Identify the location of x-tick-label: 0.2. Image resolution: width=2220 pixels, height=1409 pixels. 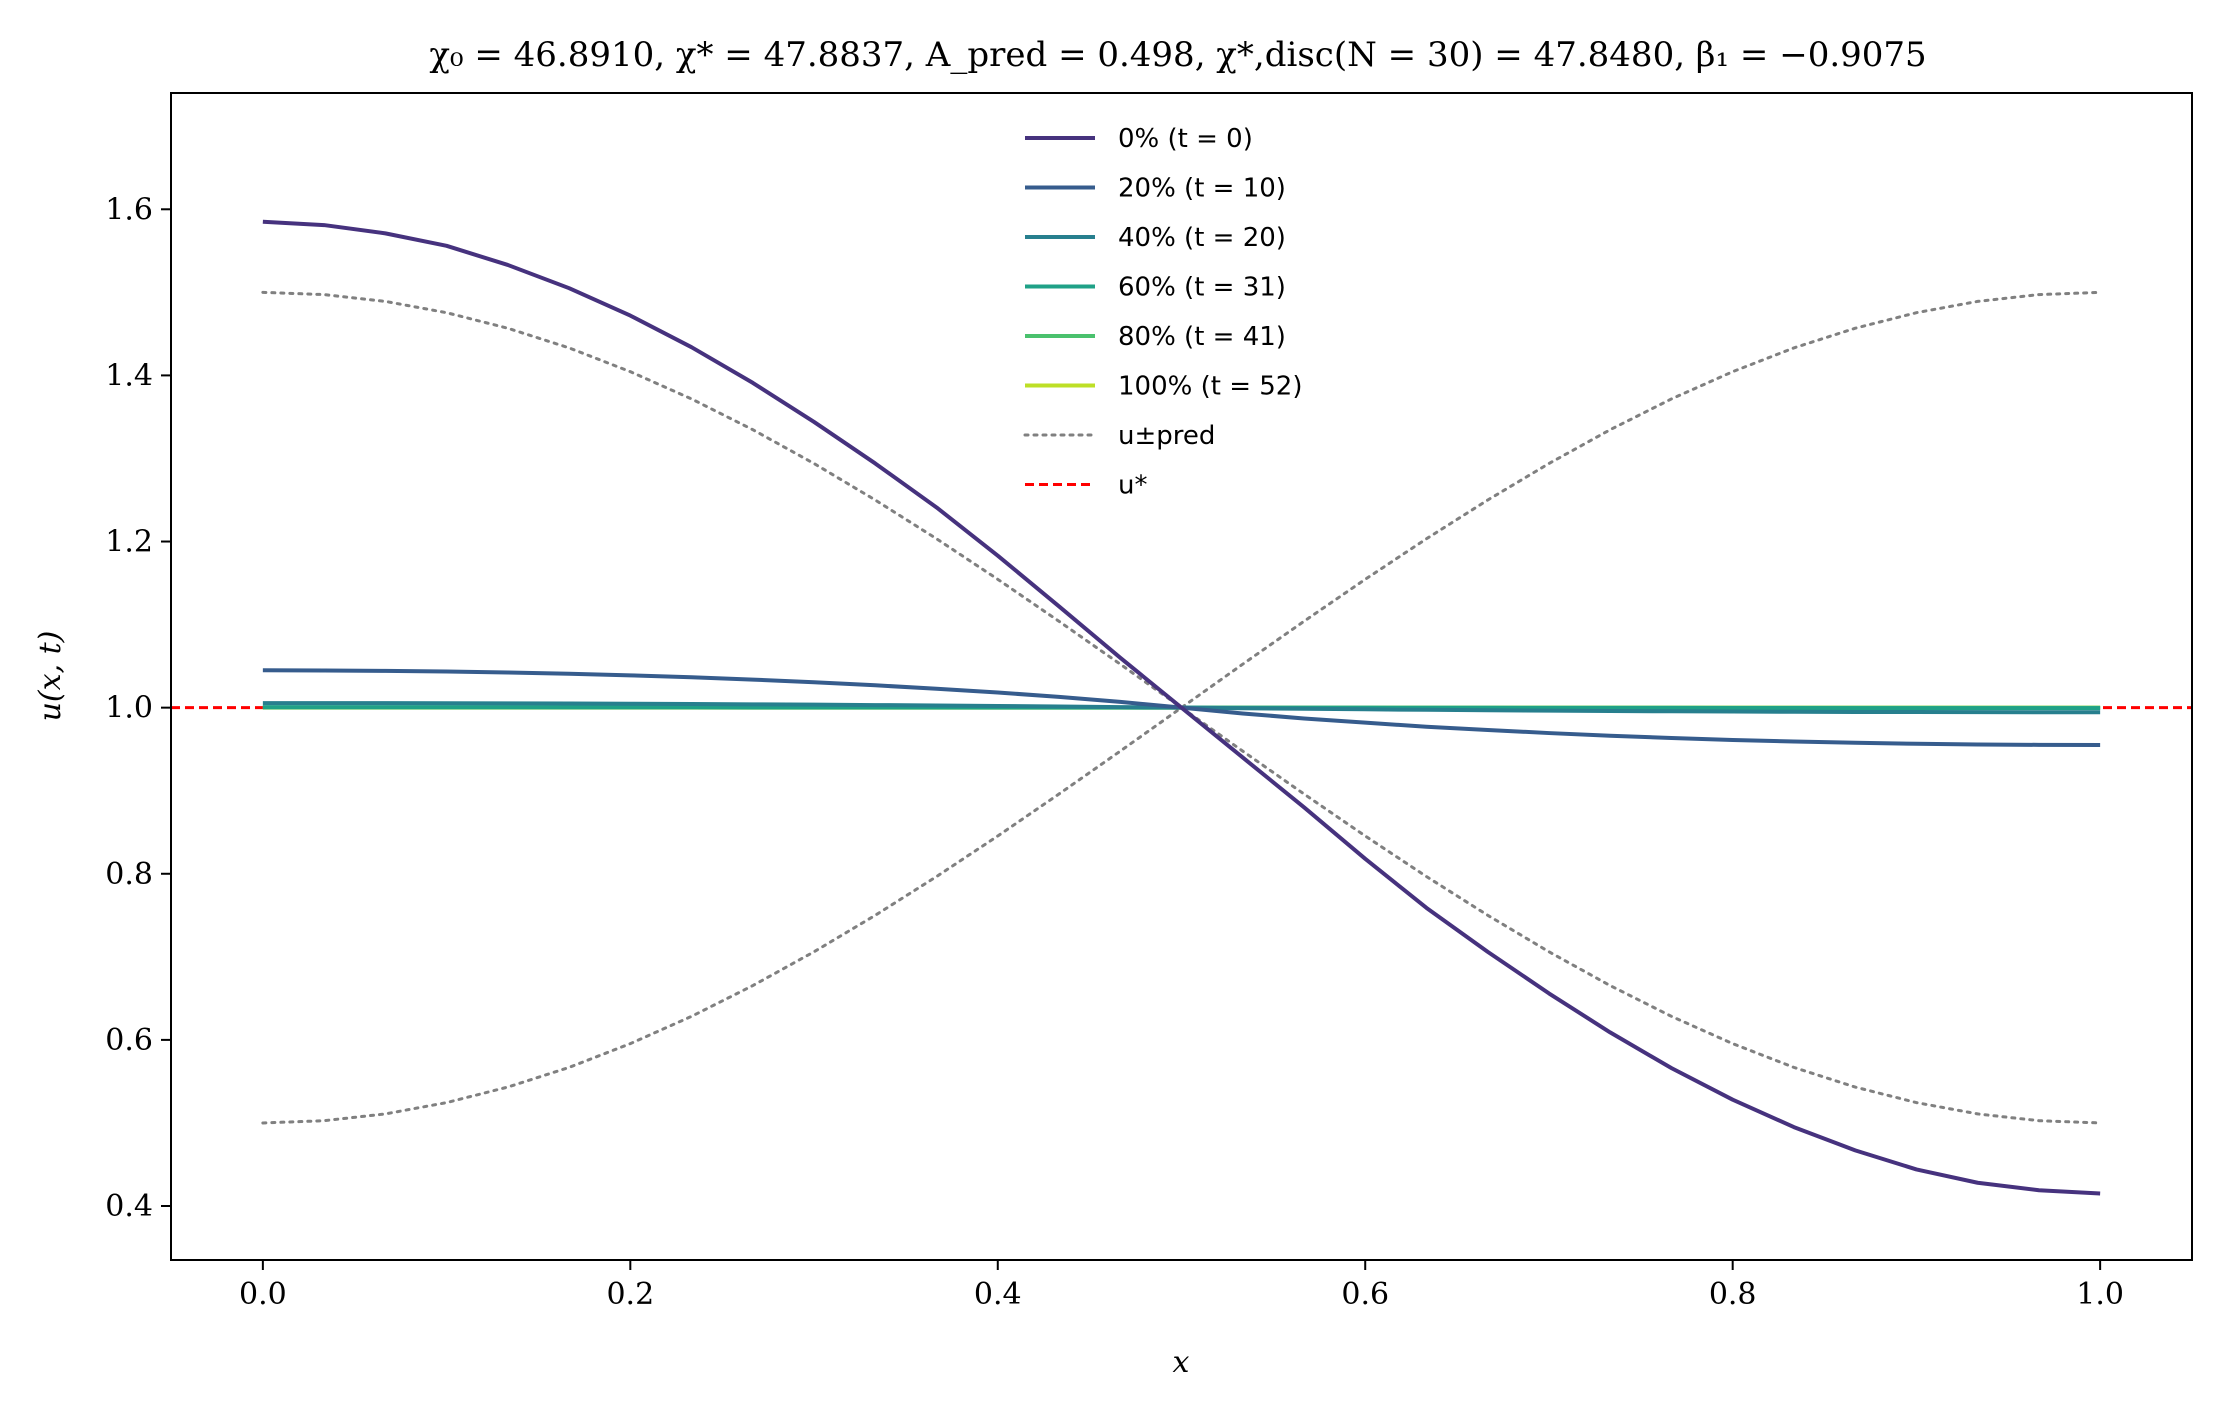
(630, 1294).